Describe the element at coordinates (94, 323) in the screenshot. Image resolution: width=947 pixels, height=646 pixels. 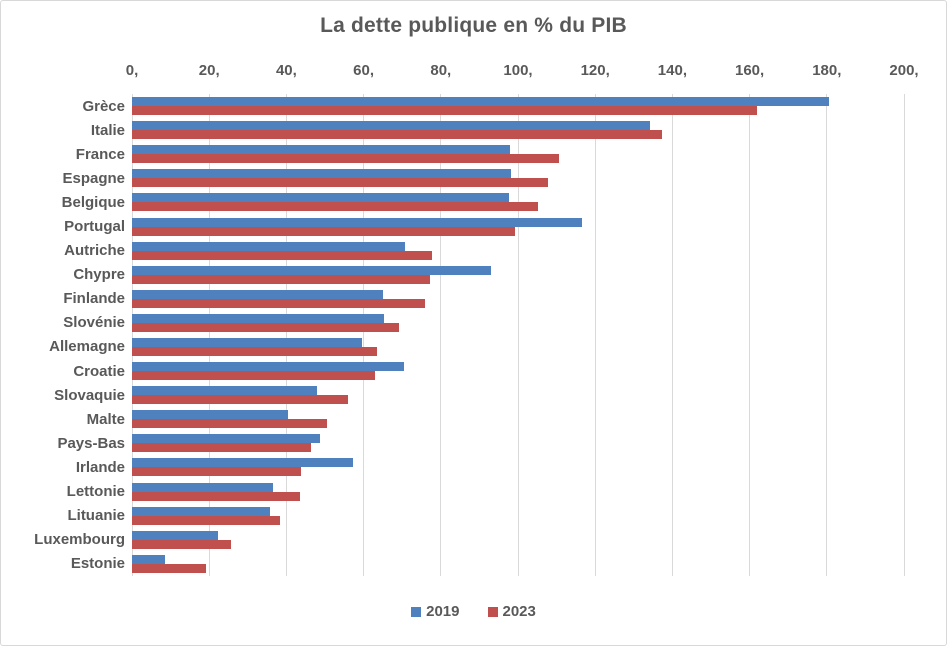
I see `category-label: Slovénie` at that location.